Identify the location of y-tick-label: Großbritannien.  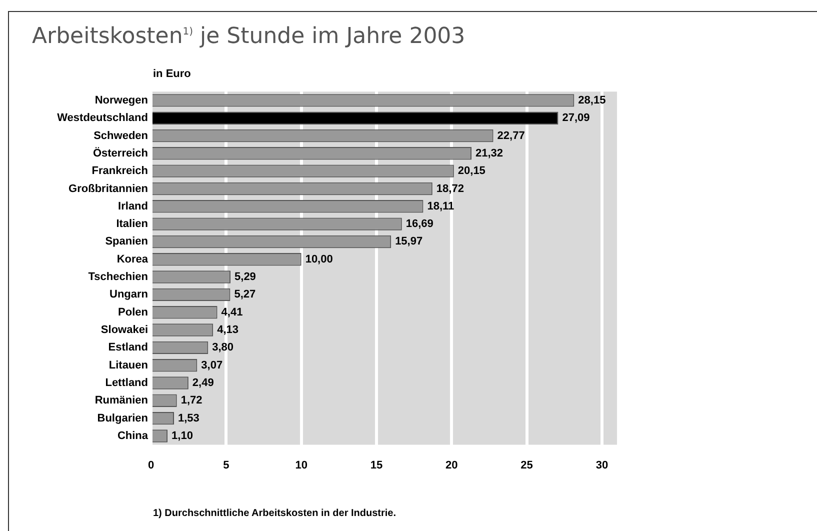
(108, 188).